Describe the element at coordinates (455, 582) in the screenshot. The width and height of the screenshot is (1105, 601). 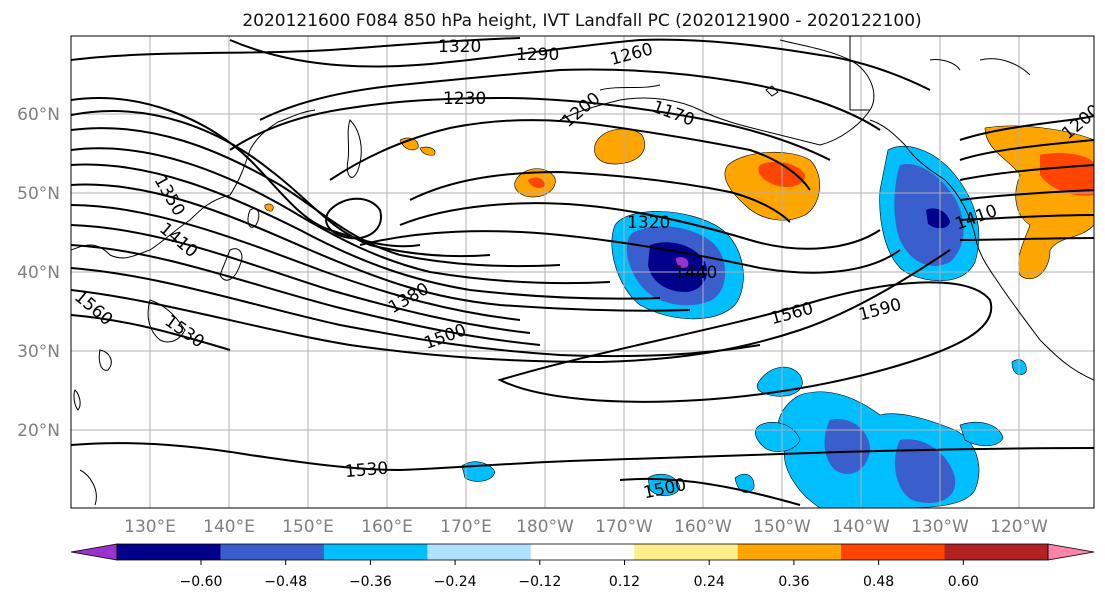
I see `colorbar-tick-label: −0.24` at that location.